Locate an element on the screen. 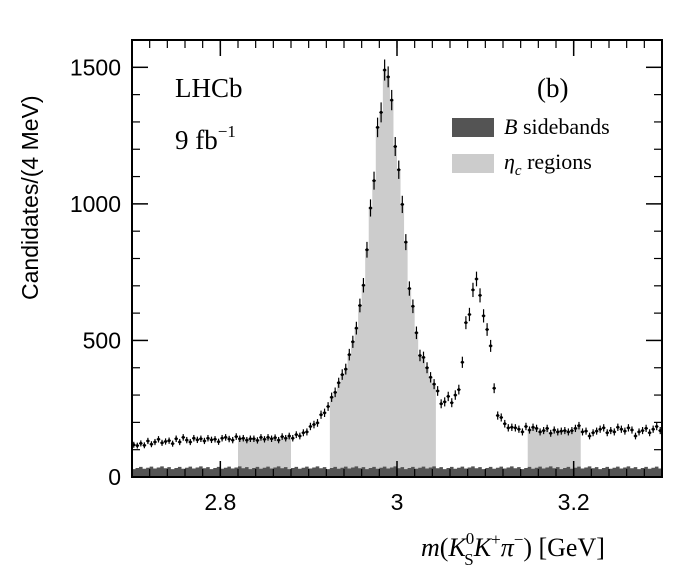 This screenshot has height=574, width=696. y-tick-label-0: 0 is located at coordinates (114, 477).